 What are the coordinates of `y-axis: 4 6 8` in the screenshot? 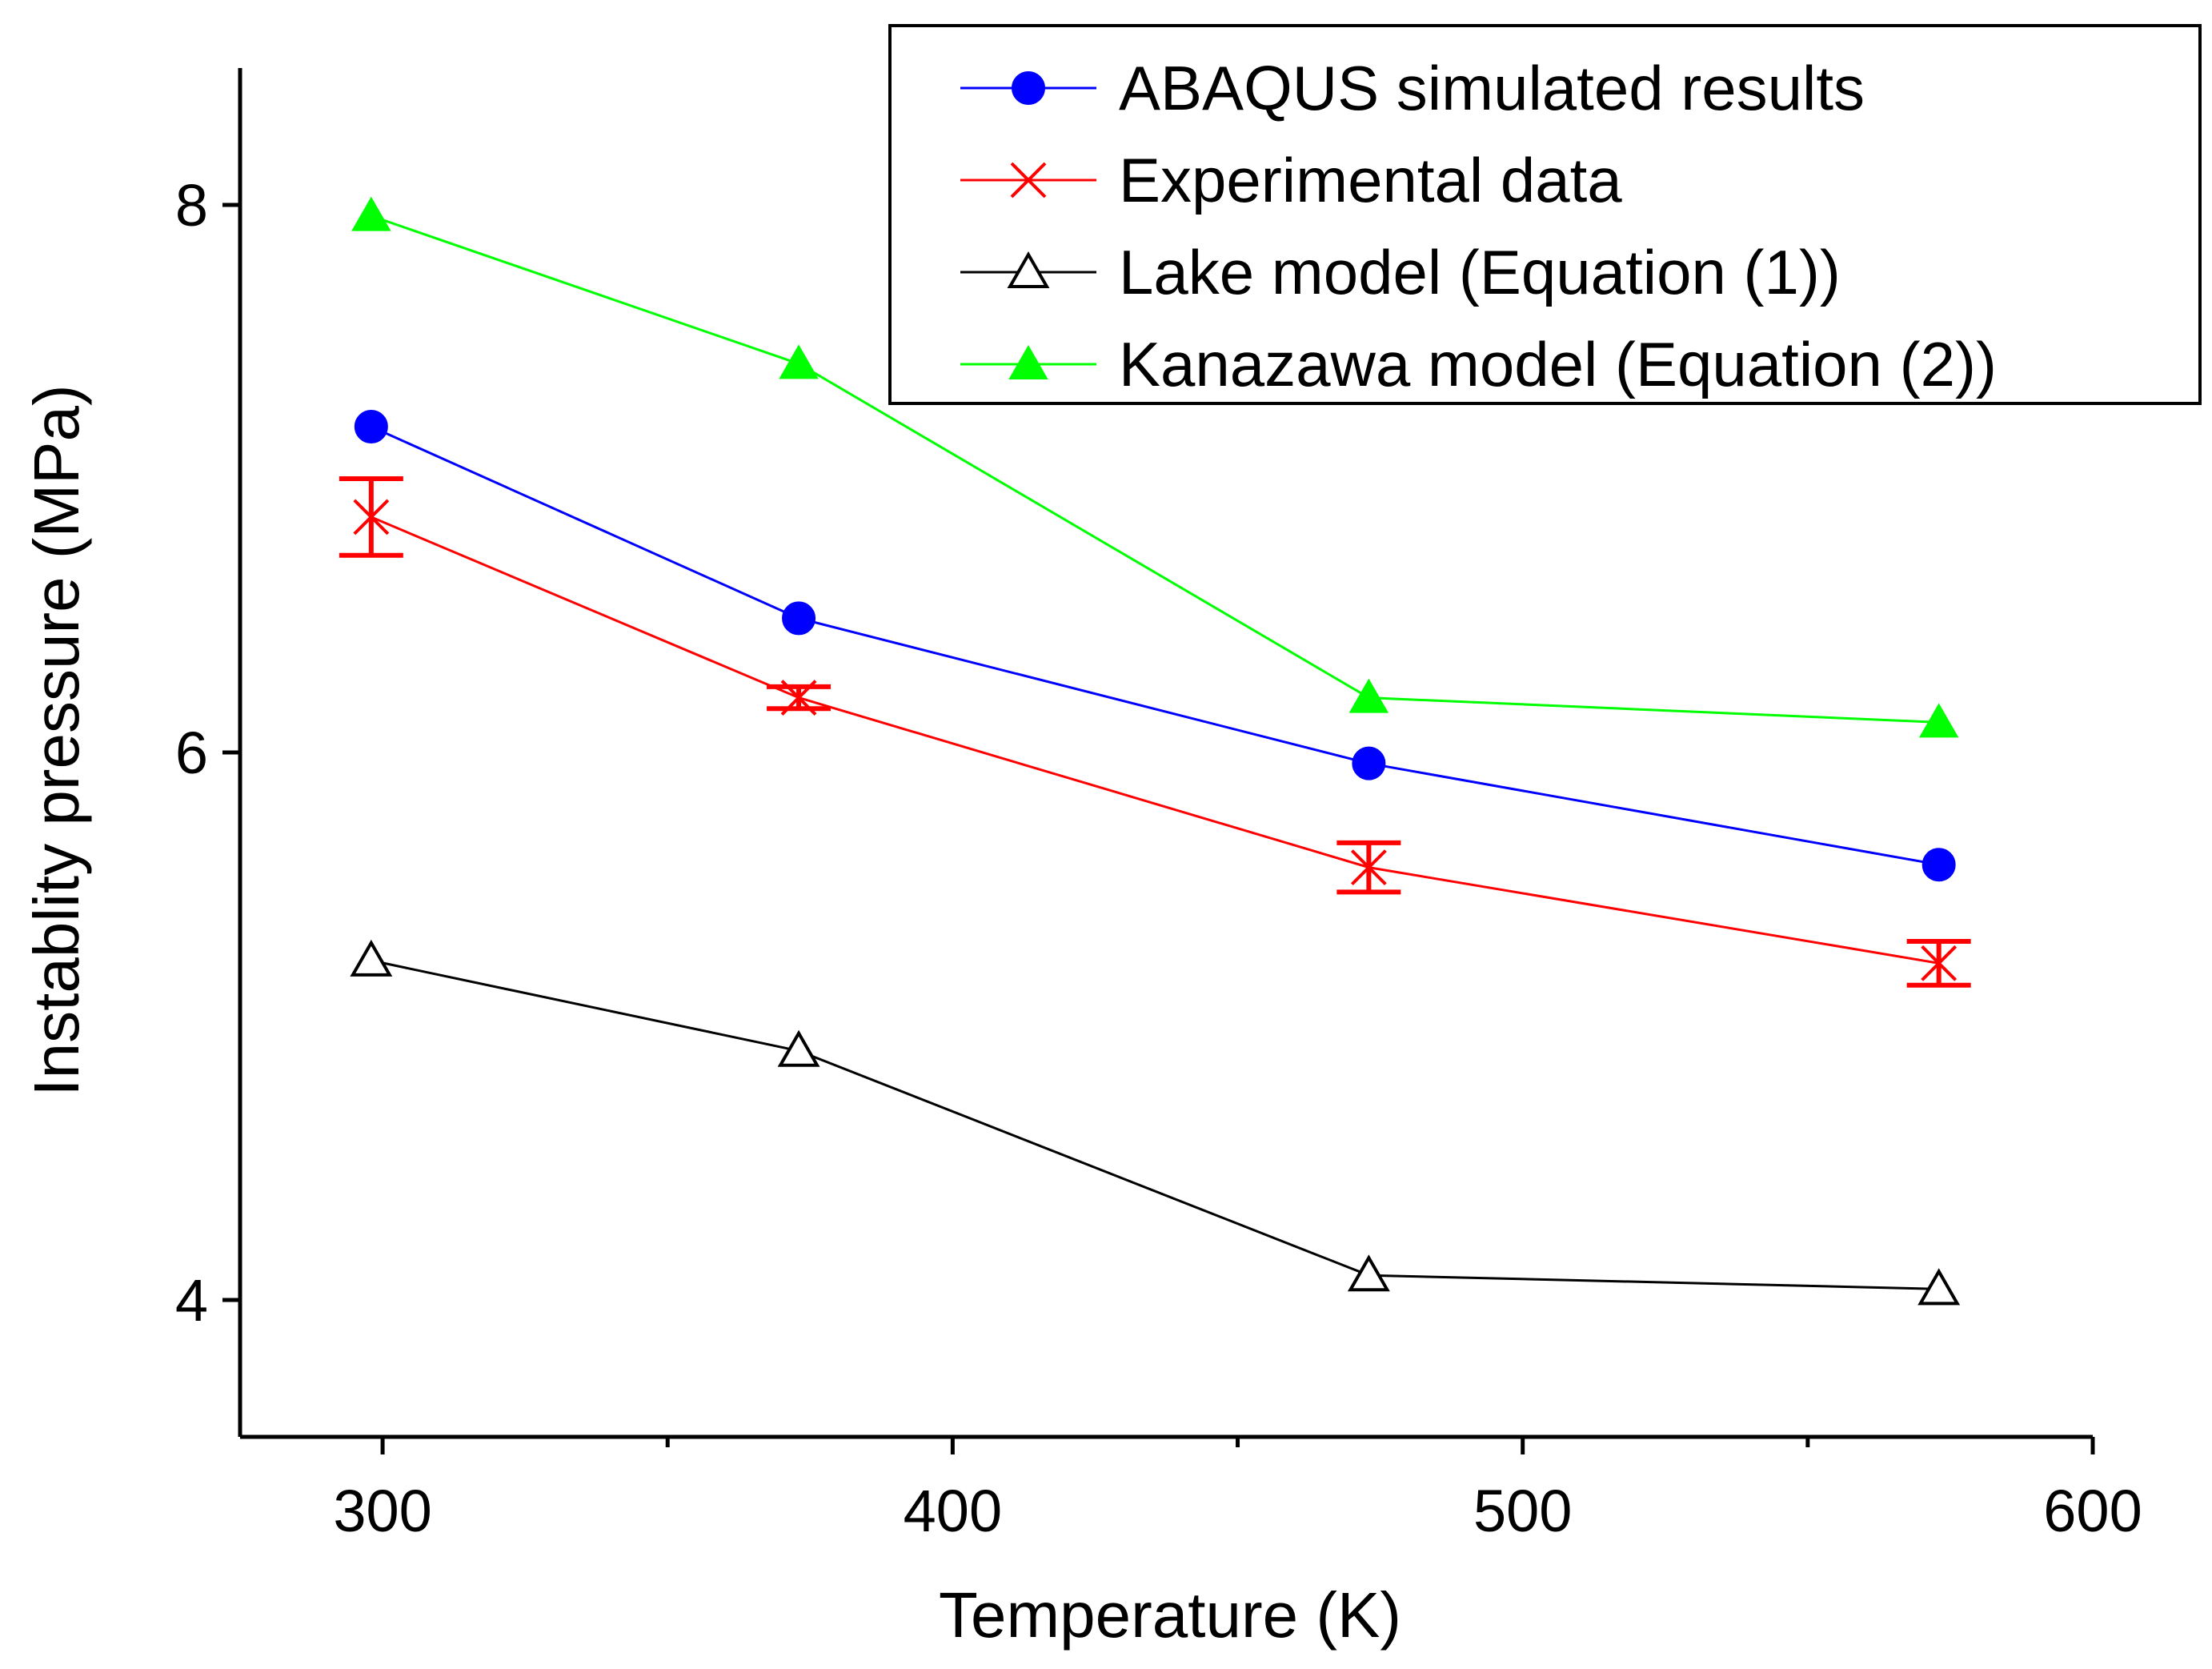 It's located at (208, 752).